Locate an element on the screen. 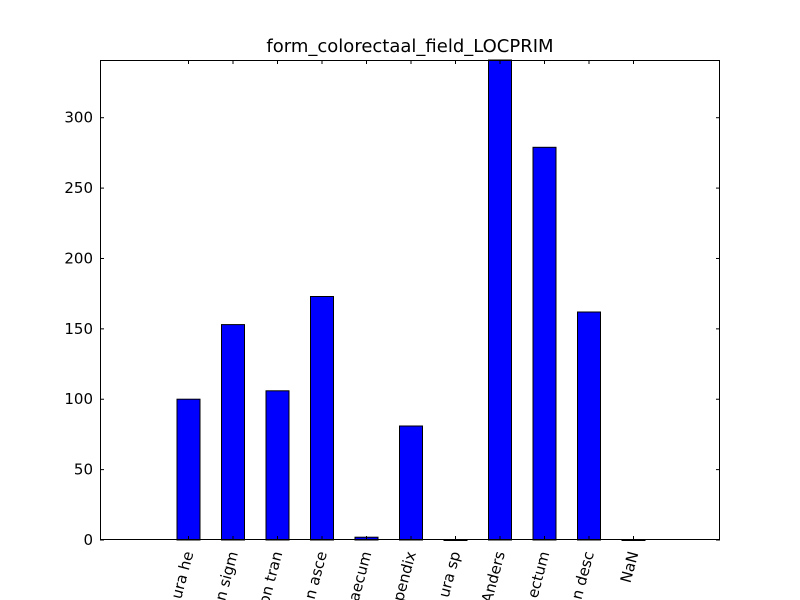 Image resolution: width=800 pixels, height=600 pixels. y-tick-label: 250 is located at coordinates (78, 188).